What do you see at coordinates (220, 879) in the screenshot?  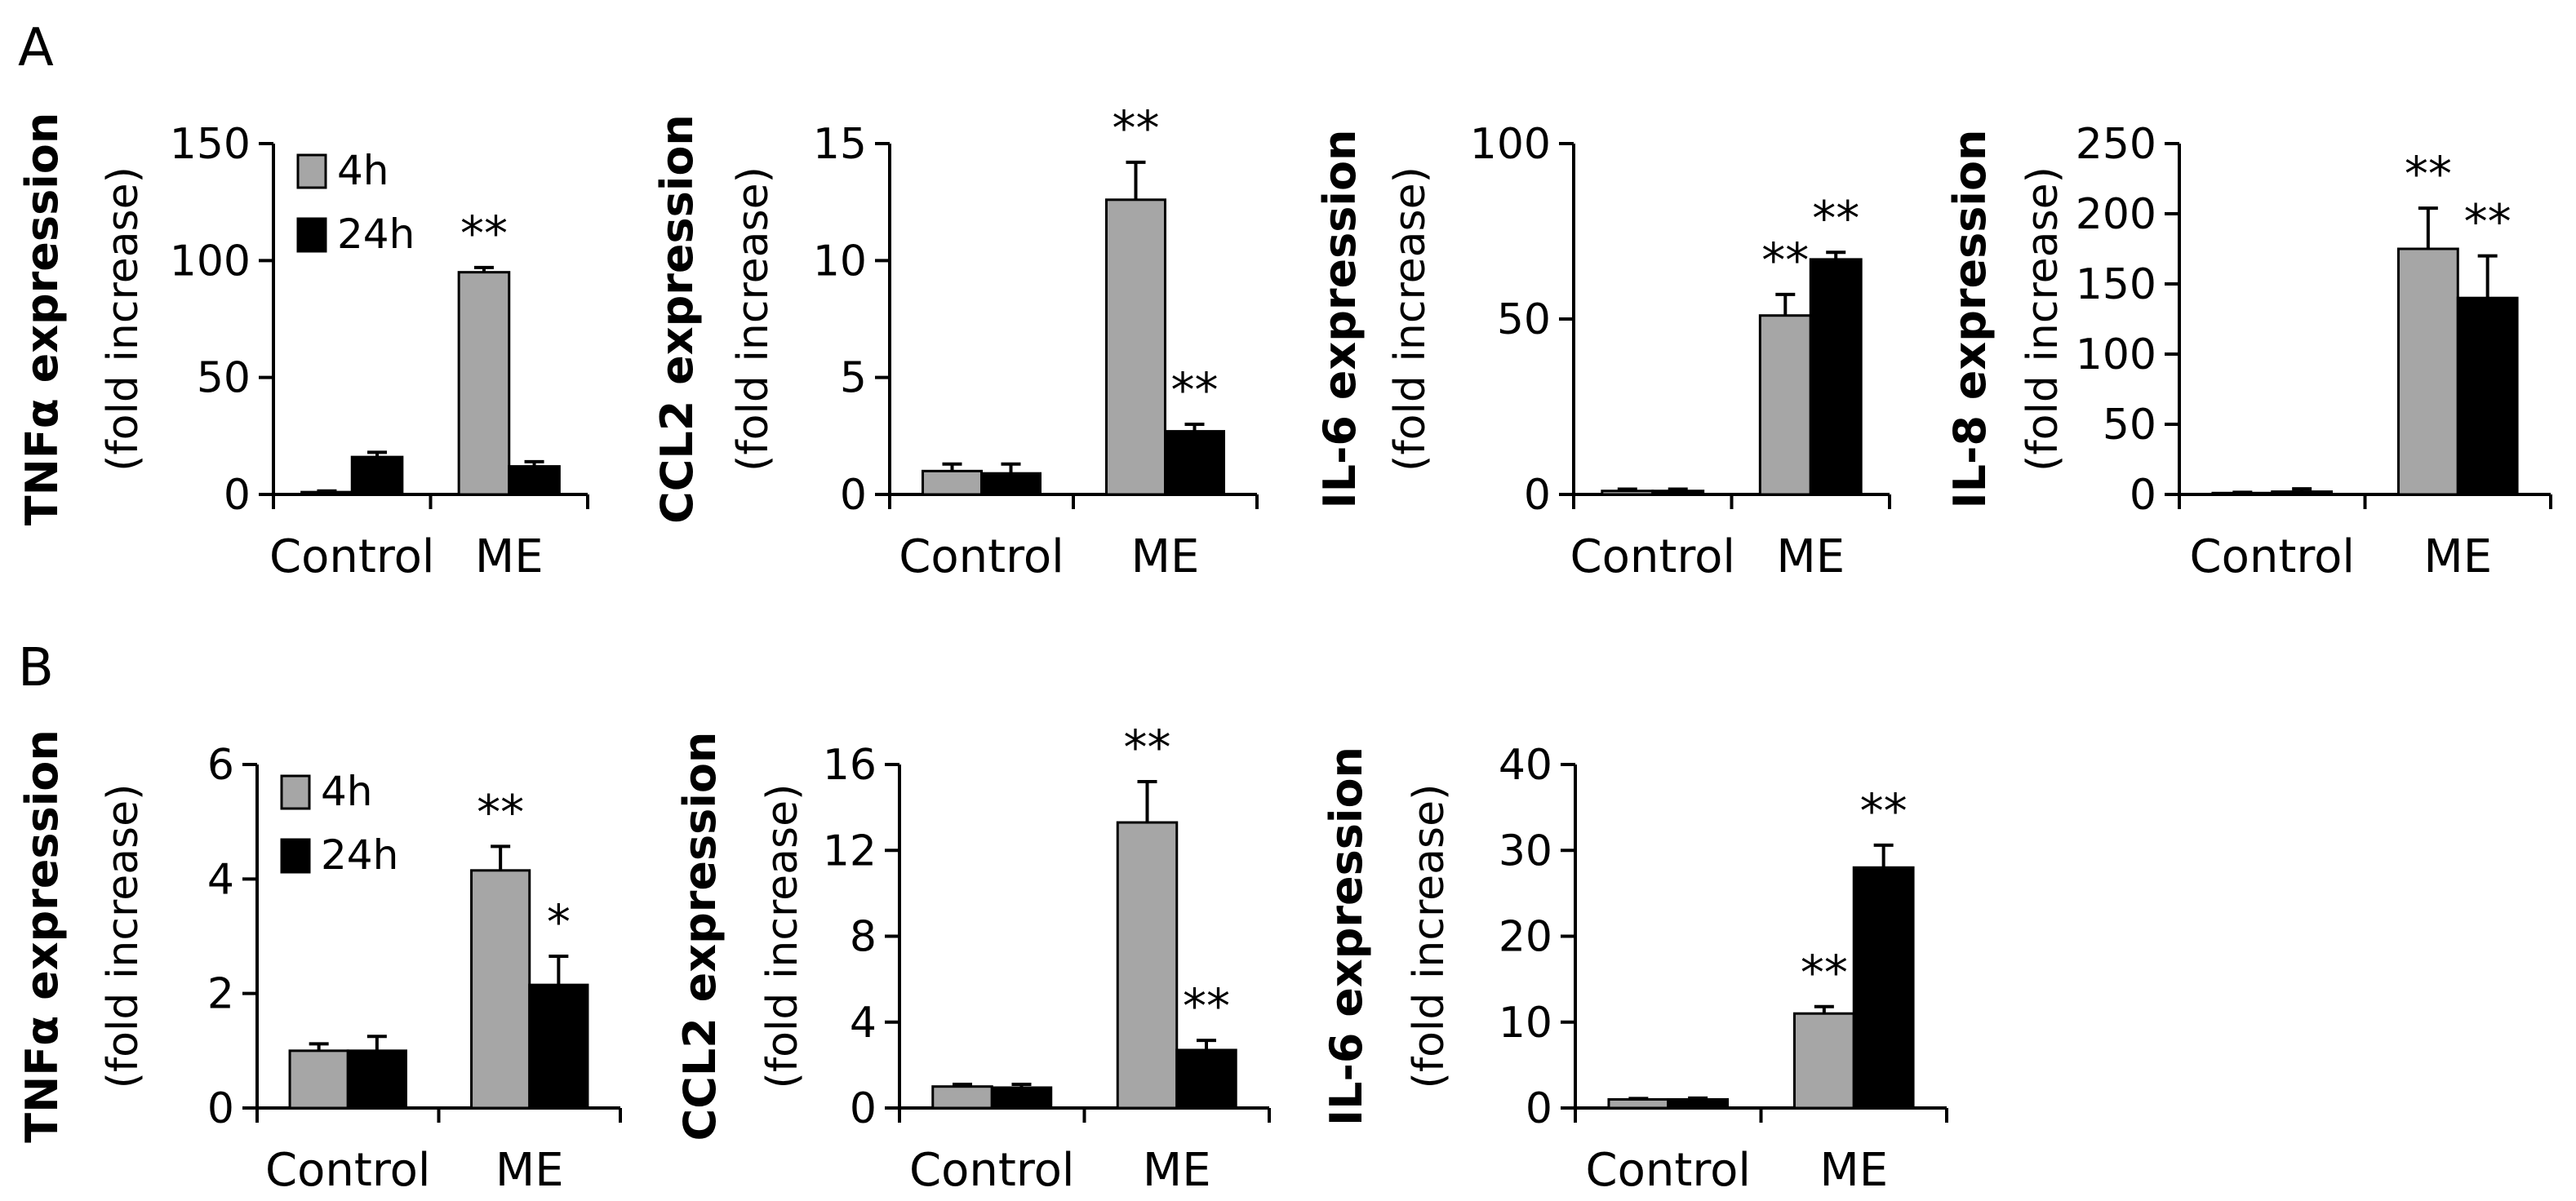 I see `y-tick-label: 4` at bounding box center [220, 879].